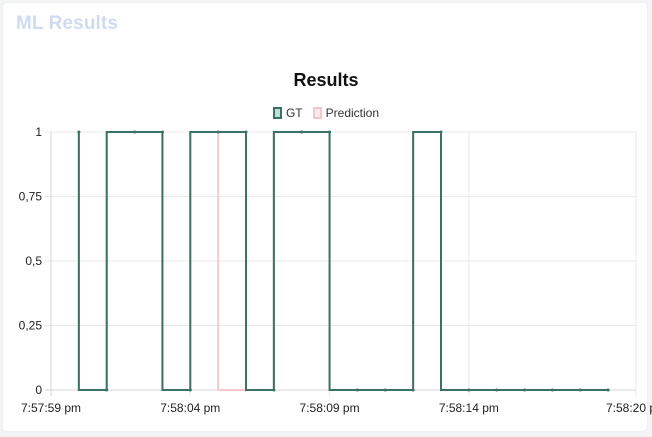 The width and height of the screenshot is (652, 437). Describe the element at coordinates (294, 113) in the screenshot. I see `legend-label-gt: GT` at that location.